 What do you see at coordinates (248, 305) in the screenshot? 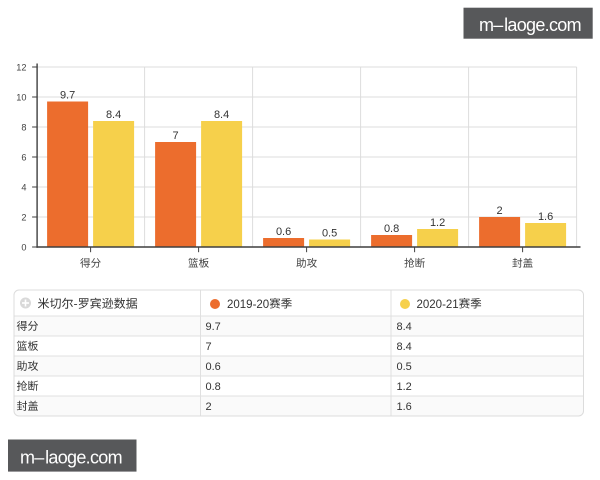
I see `svg-text: 2019-20` at bounding box center [248, 305].